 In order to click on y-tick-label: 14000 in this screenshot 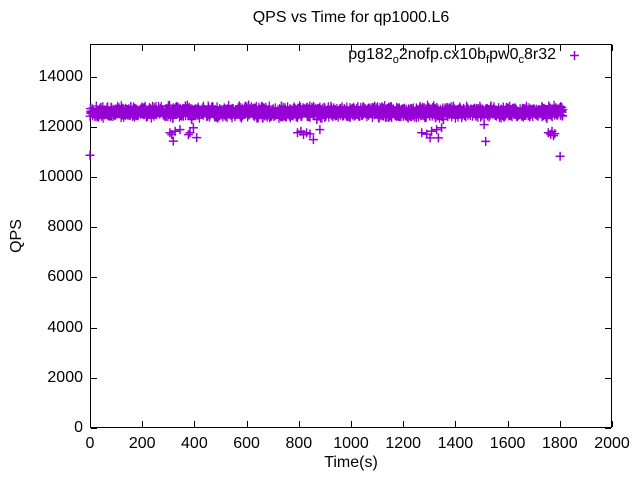, I will do `click(61, 76)`.